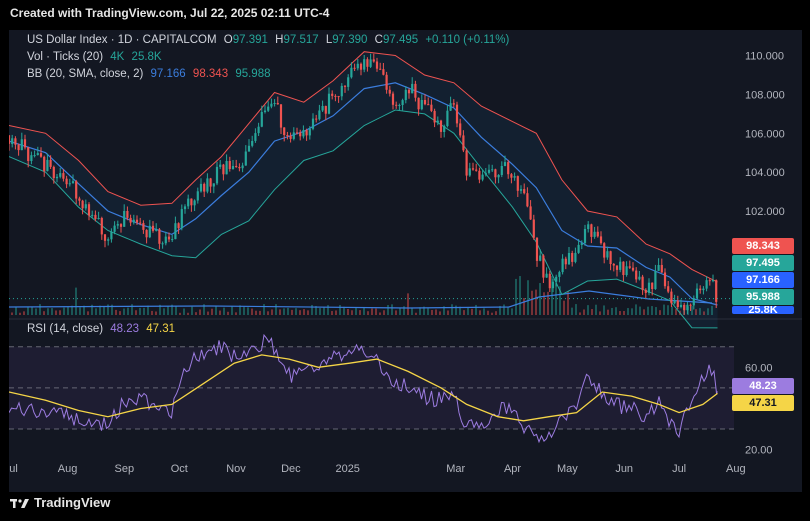 The height and width of the screenshot is (521, 810). I want to click on rsi-ma-value: 47.31, so click(161, 329).